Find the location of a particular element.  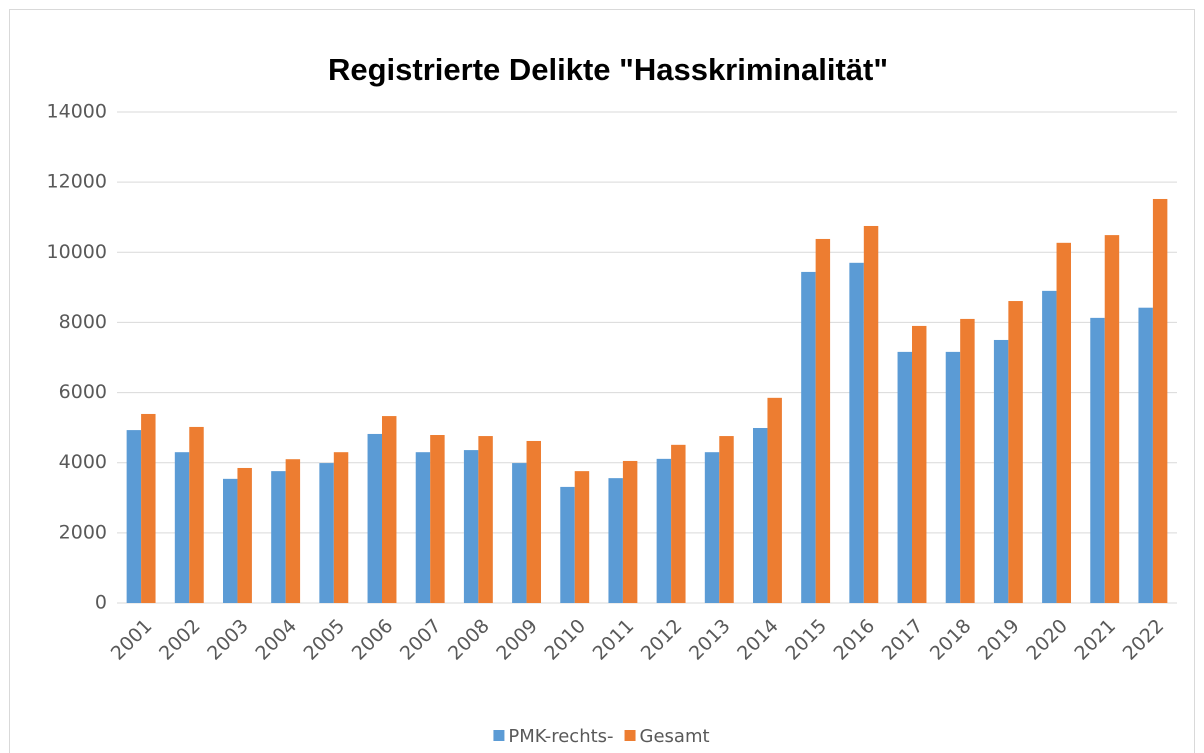

legend-label: PMK-rechts- is located at coordinates (560, 736).